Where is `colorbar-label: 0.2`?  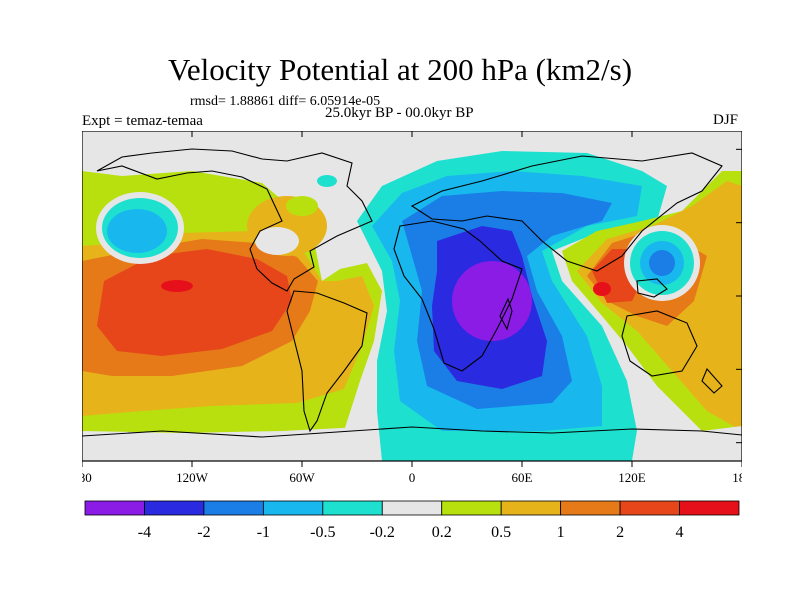
colorbar-label: 0.2 is located at coordinates (442, 532).